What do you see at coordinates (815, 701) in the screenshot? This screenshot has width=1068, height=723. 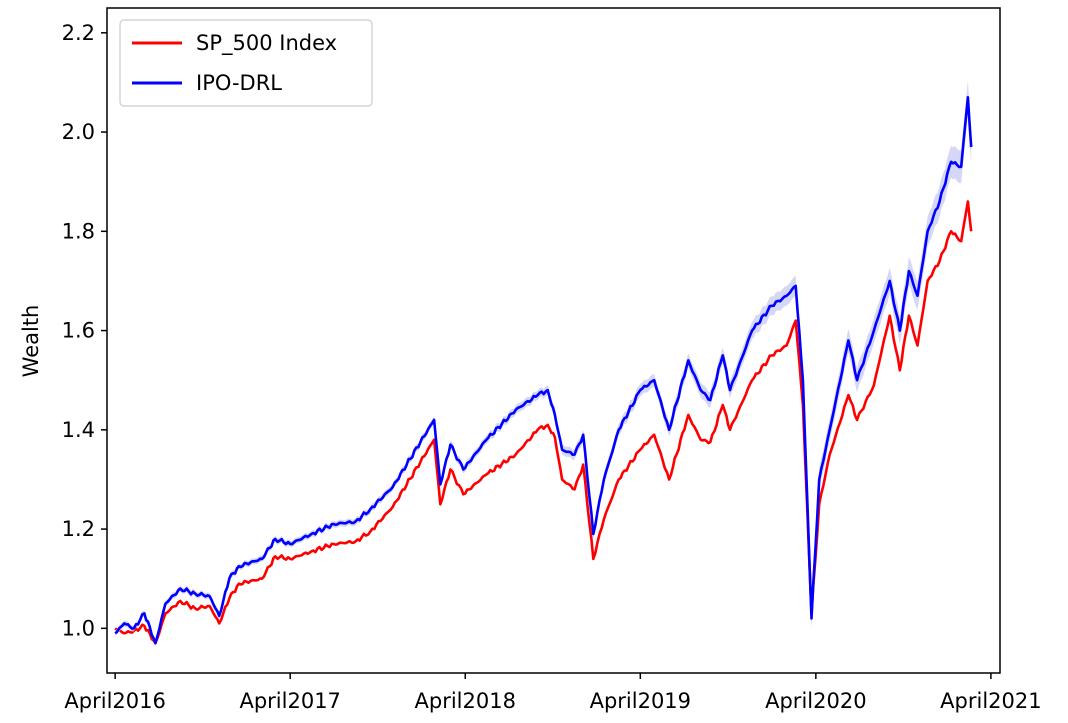 I see `x-tick-label: April2020` at bounding box center [815, 701].